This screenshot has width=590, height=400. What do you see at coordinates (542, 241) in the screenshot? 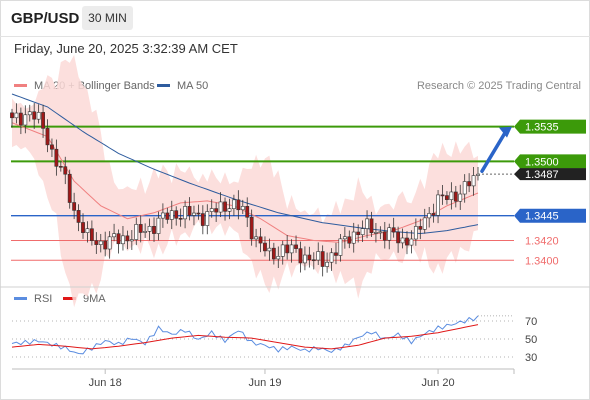
I see `level-label-1.3420: 1.3420` at bounding box center [542, 241].